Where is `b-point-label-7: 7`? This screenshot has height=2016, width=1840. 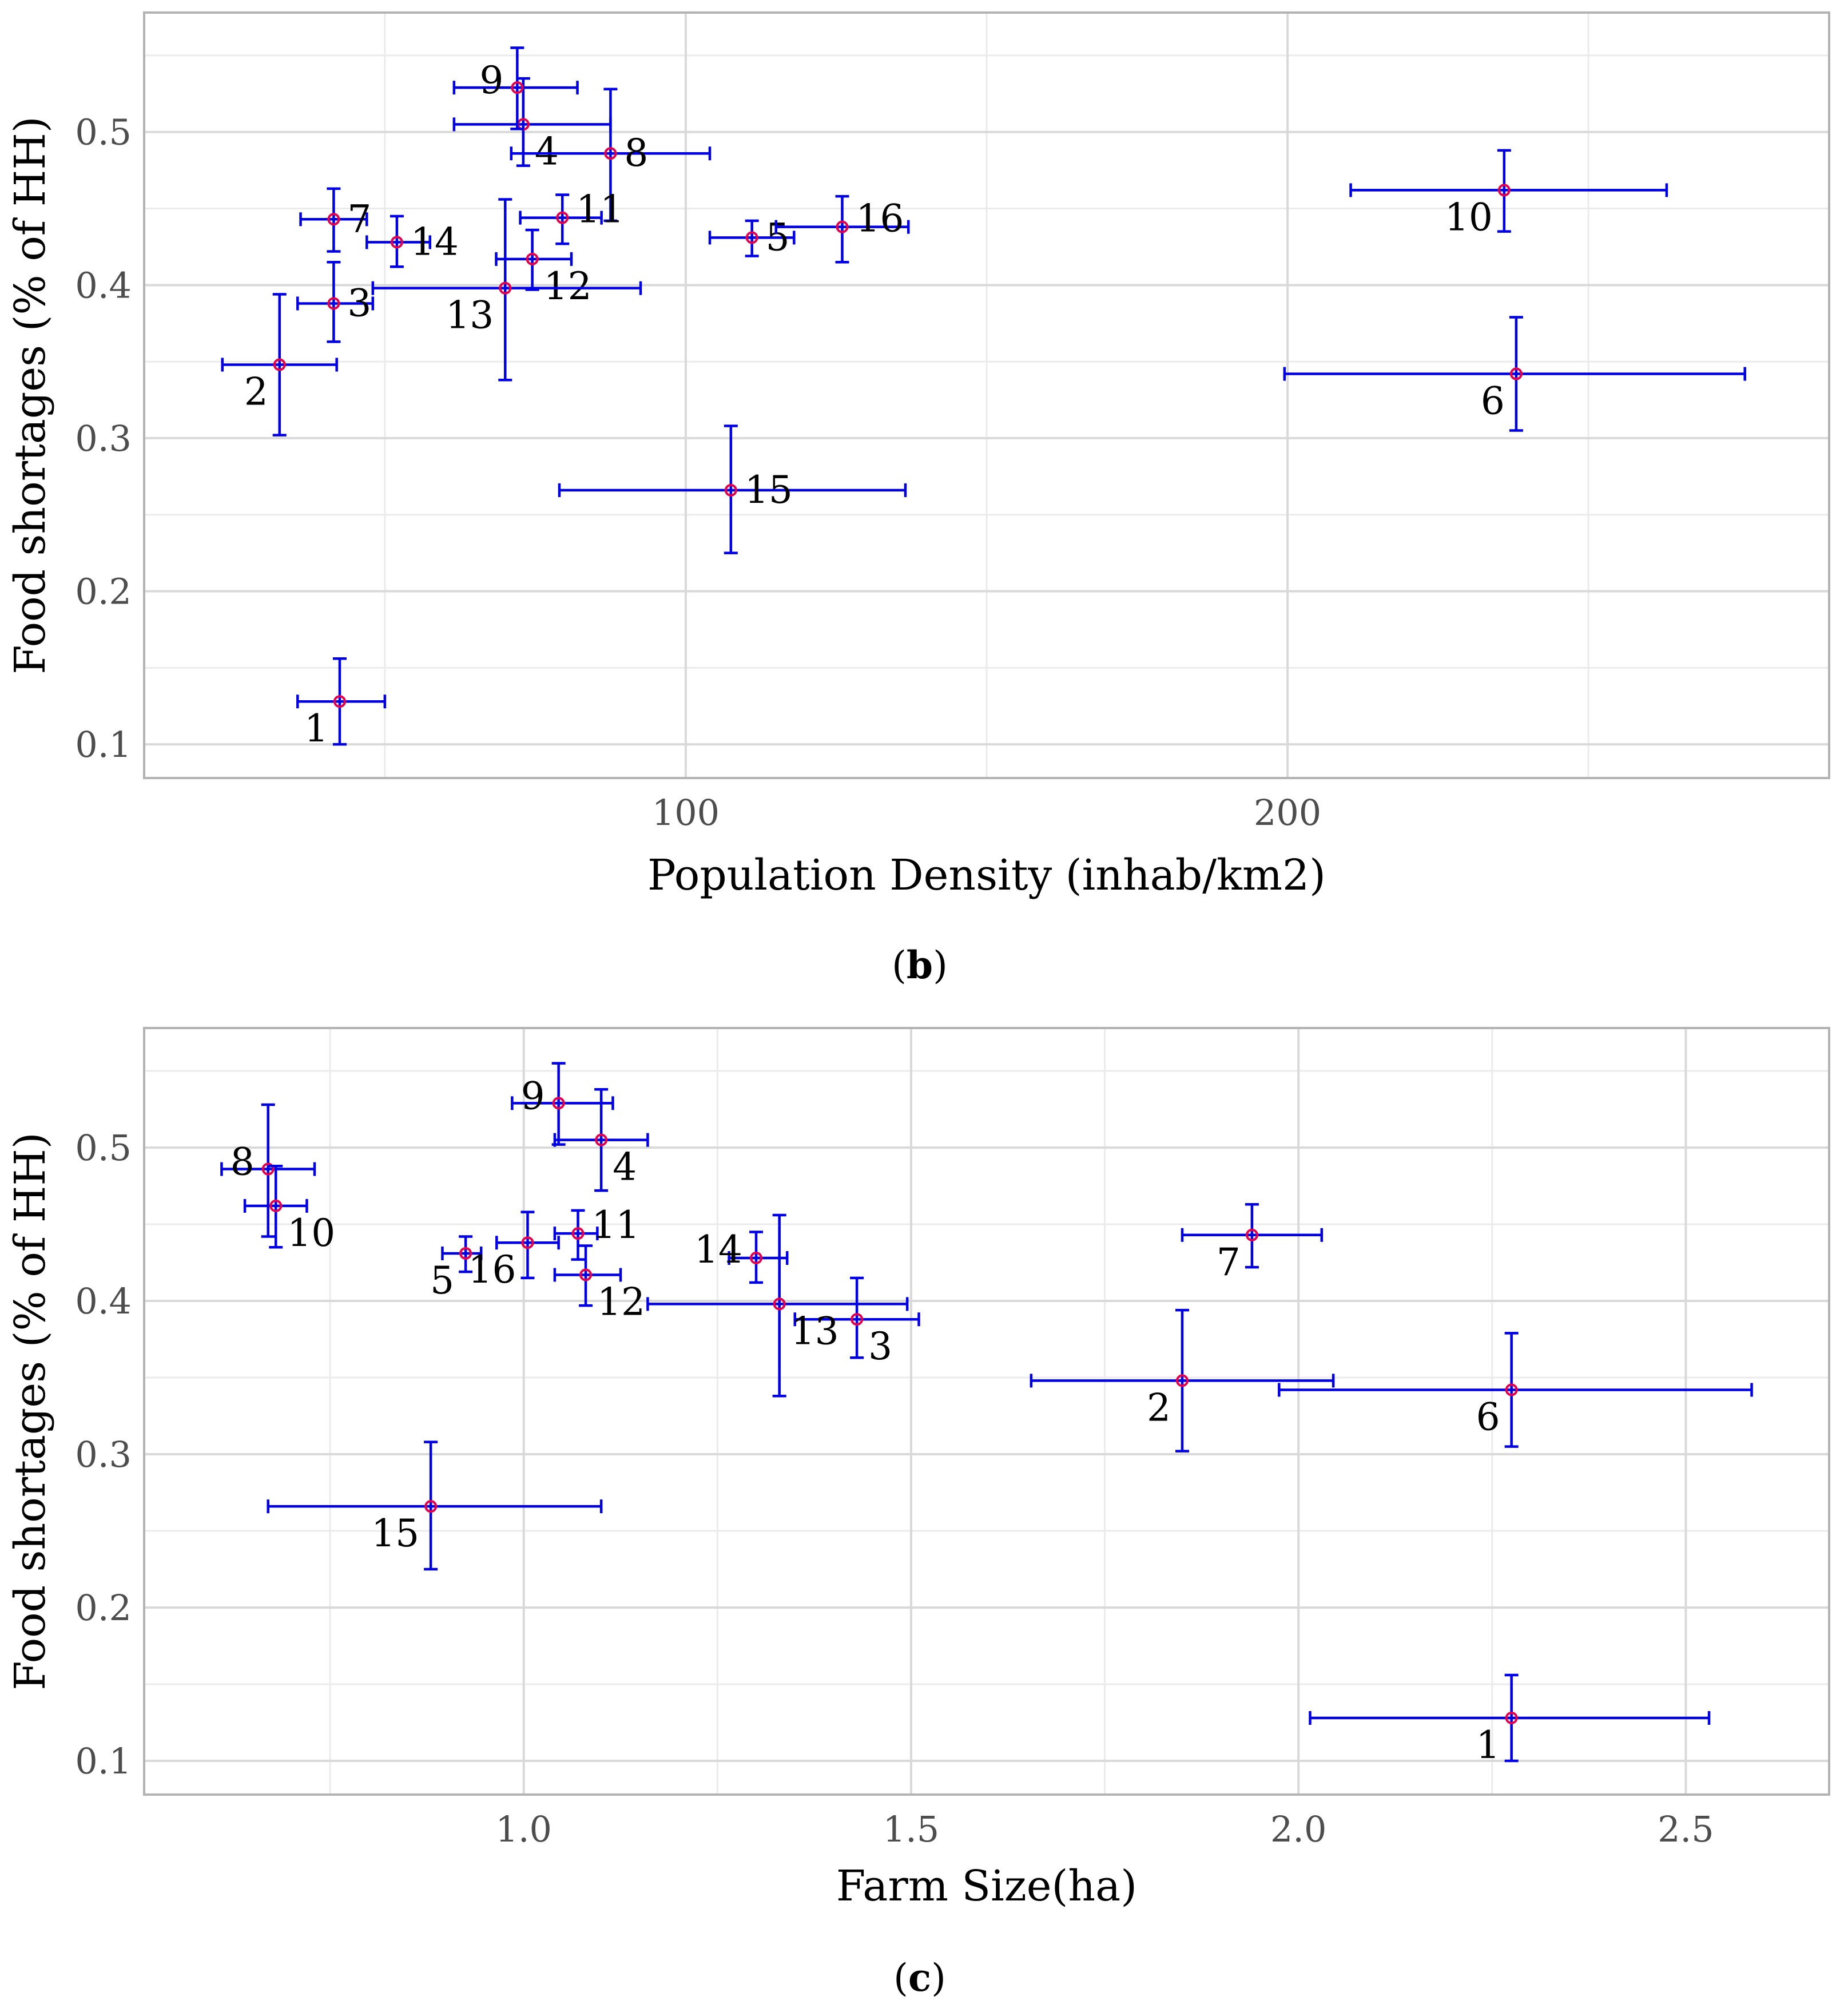 b-point-label-7: 7 is located at coordinates (359, 219).